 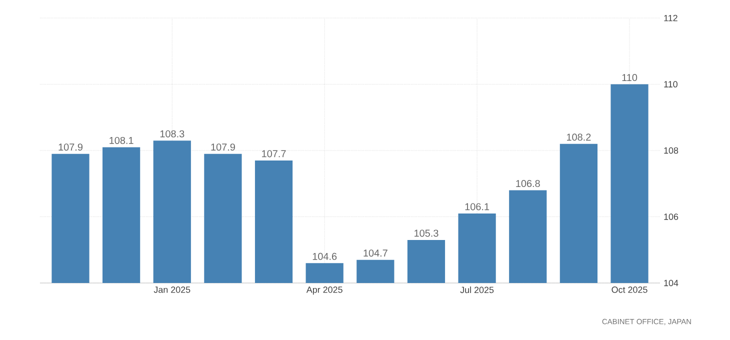 What do you see at coordinates (578, 137) in the screenshot?
I see `data-label: 108.2` at bounding box center [578, 137].